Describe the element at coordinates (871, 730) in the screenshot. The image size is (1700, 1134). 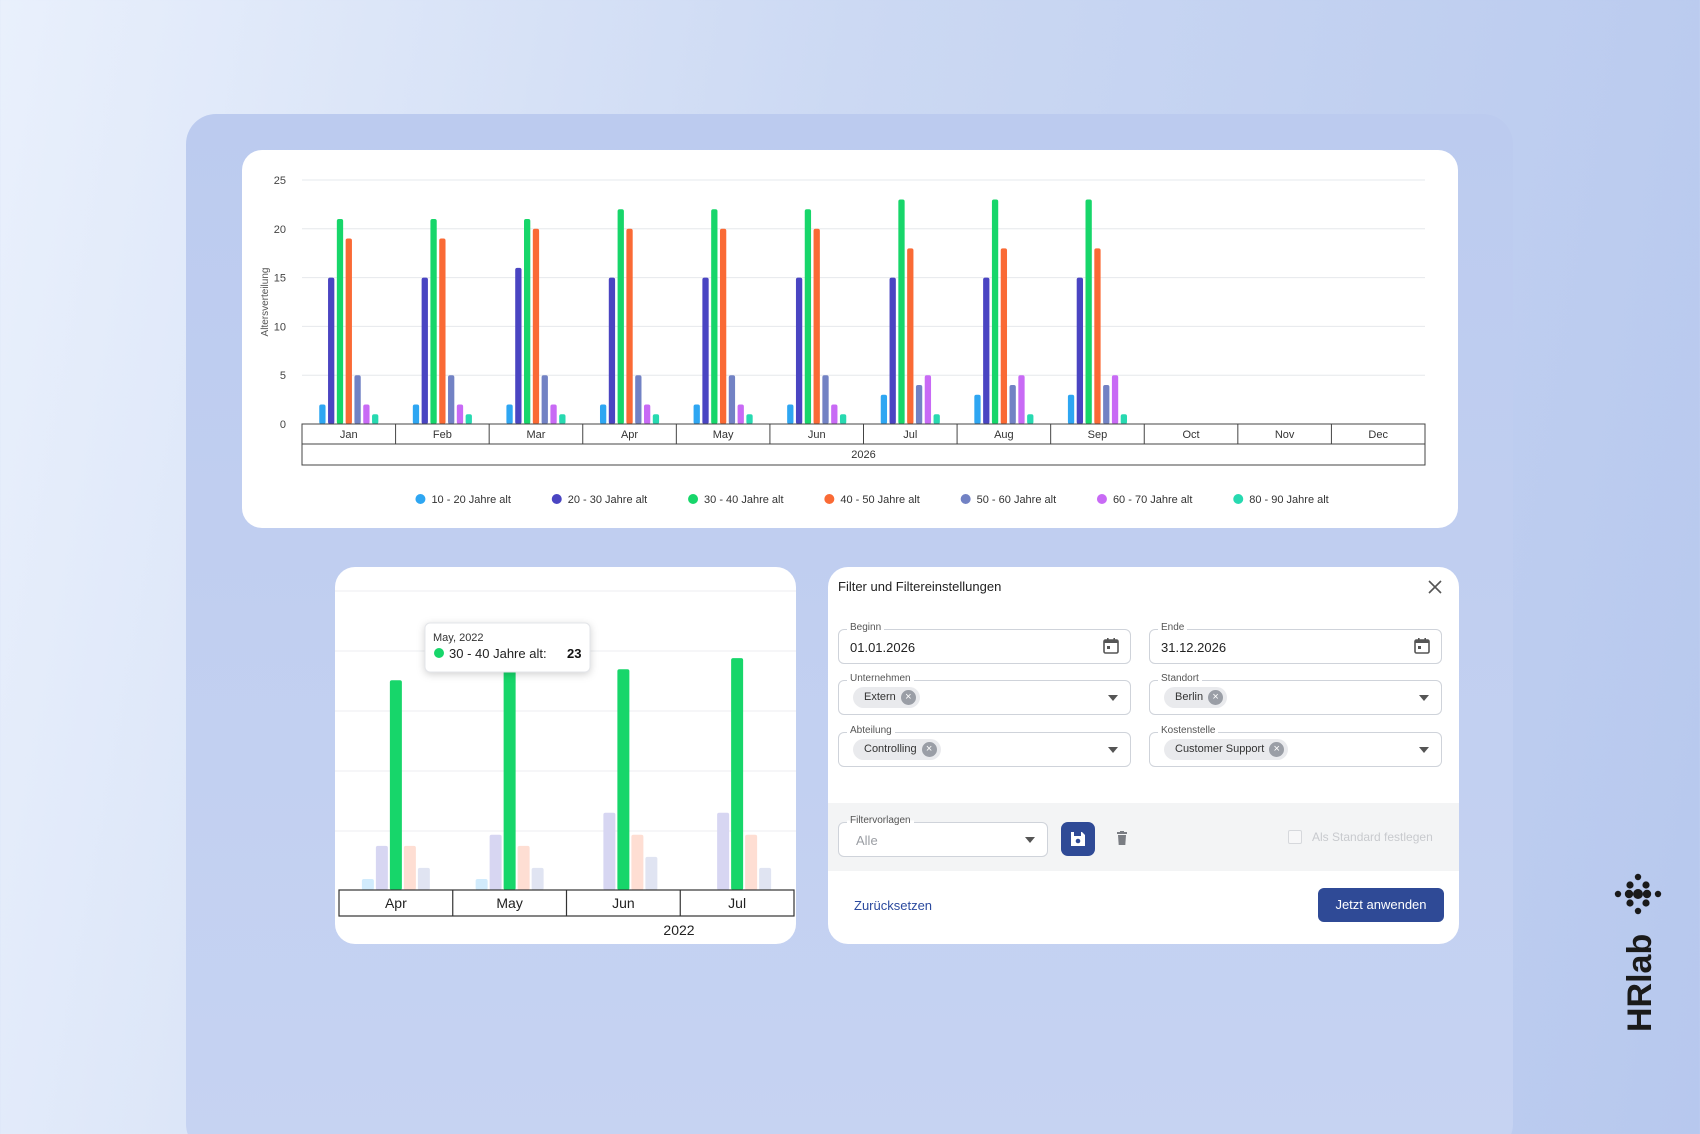
I see `department-label: Abteilung` at that location.